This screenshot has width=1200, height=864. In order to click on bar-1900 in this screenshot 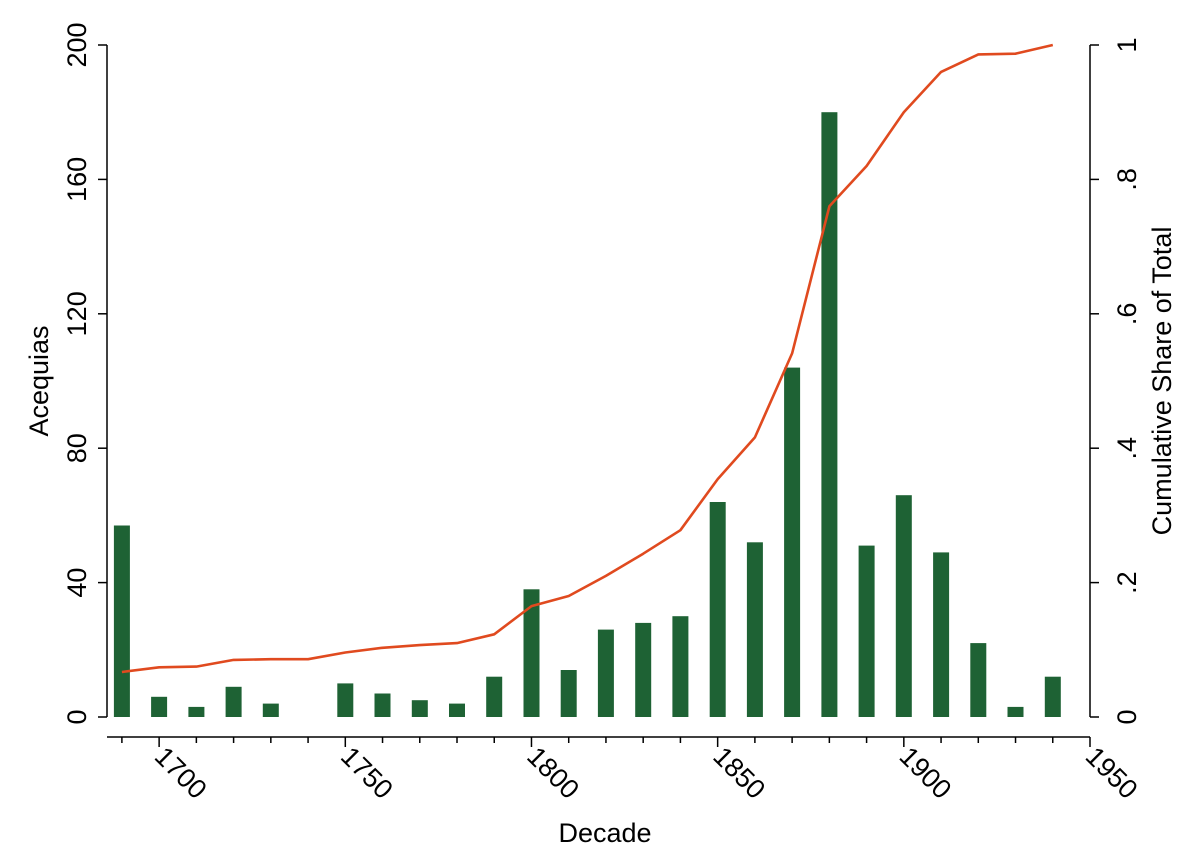, I will do `click(903, 606)`.